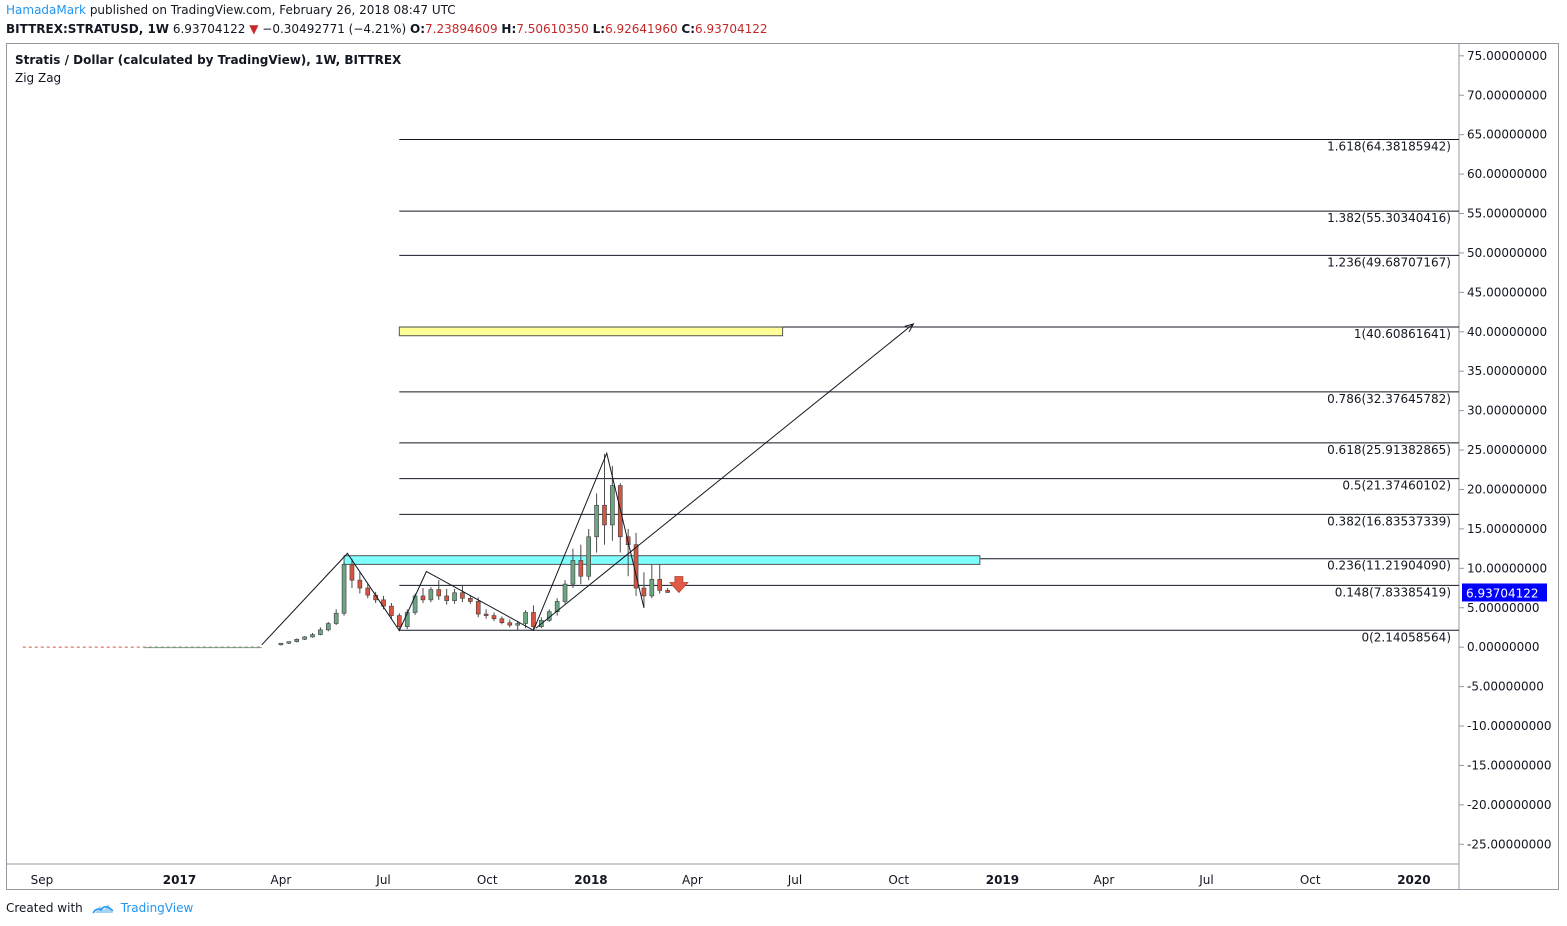  I want to click on price-tick-label: 5.00000000, so click(1503, 608).